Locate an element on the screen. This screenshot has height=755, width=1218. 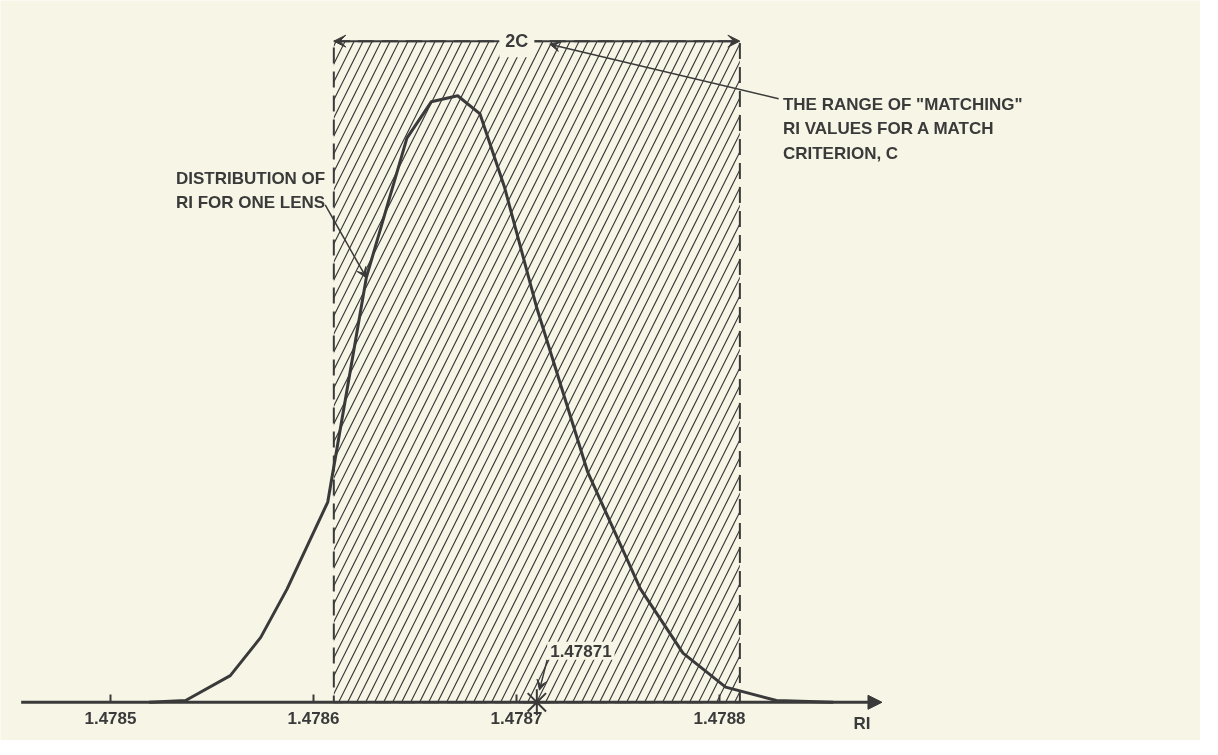
x-axis-title: RI is located at coordinates (862, 724).